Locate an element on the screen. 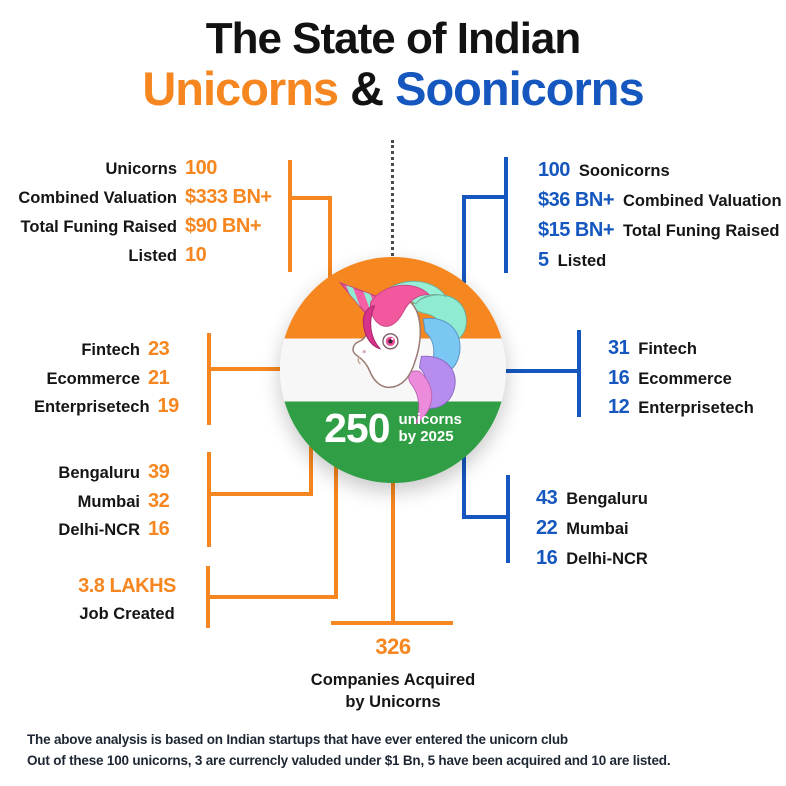 The width and height of the screenshot is (786, 786). acquired-value: 326 is located at coordinates (393, 646).